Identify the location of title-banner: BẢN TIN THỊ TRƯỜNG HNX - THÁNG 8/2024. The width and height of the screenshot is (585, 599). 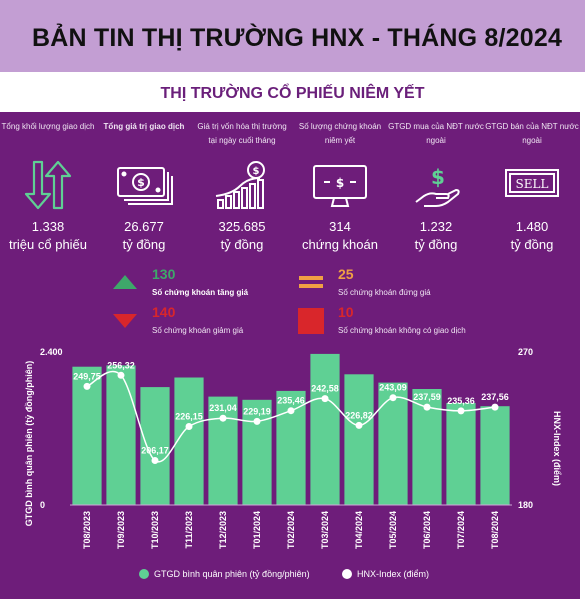
(292, 36).